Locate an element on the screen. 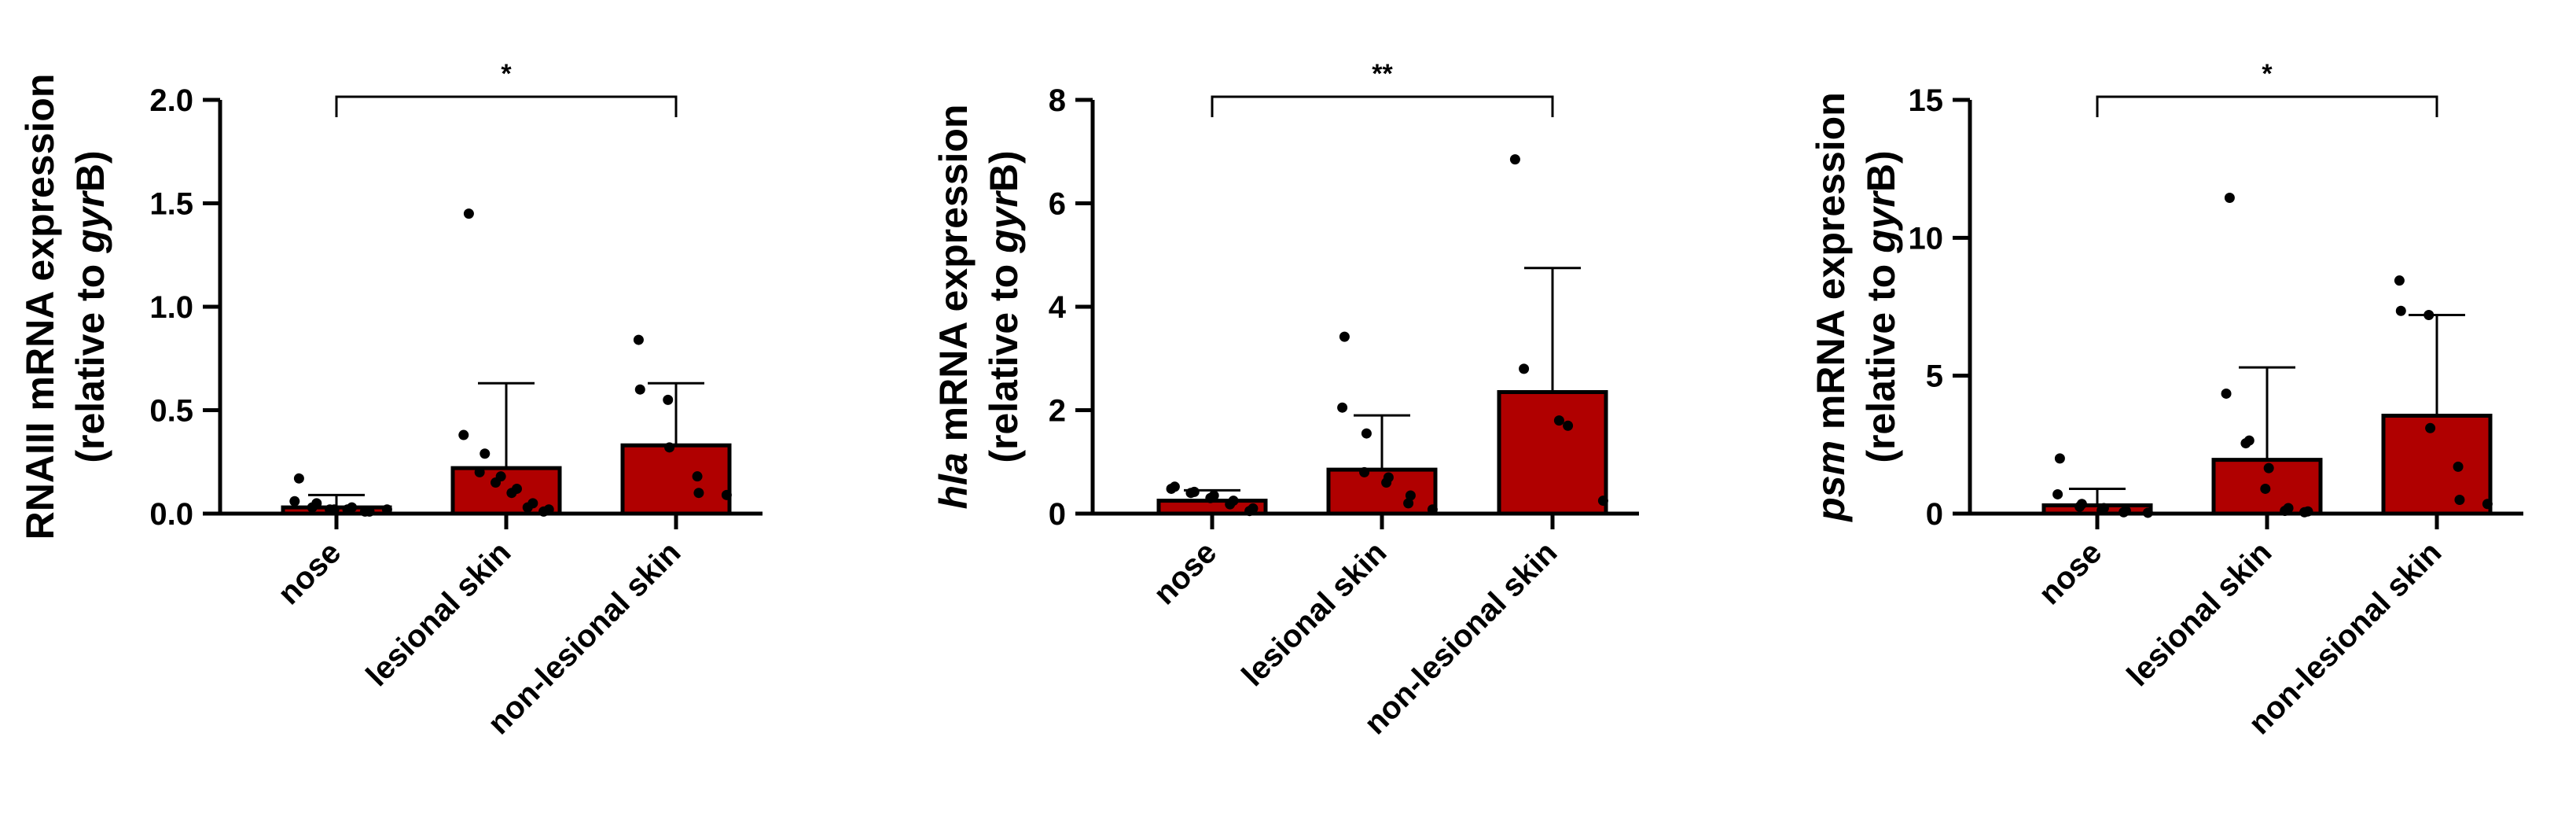 The image size is (2576, 818). y-axis-label: RNAIII mRNA expression is located at coordinates (40, 307).